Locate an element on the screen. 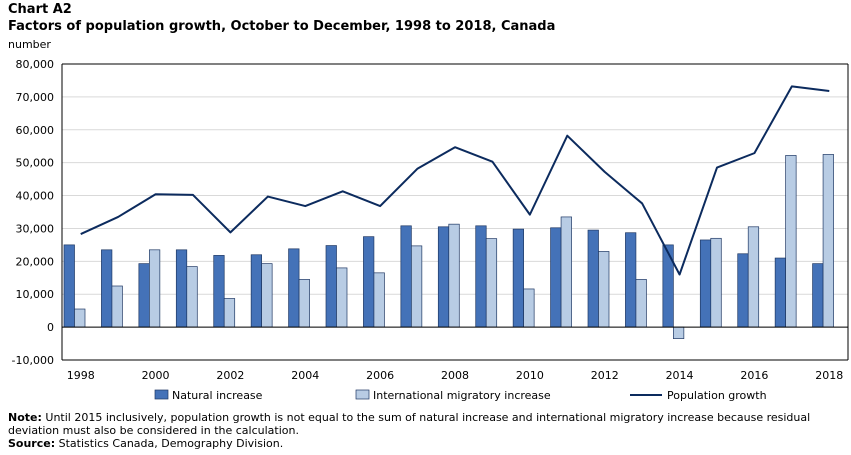  legend-international-migratory-label: International migratory increase is located at coordinates (462, 395).